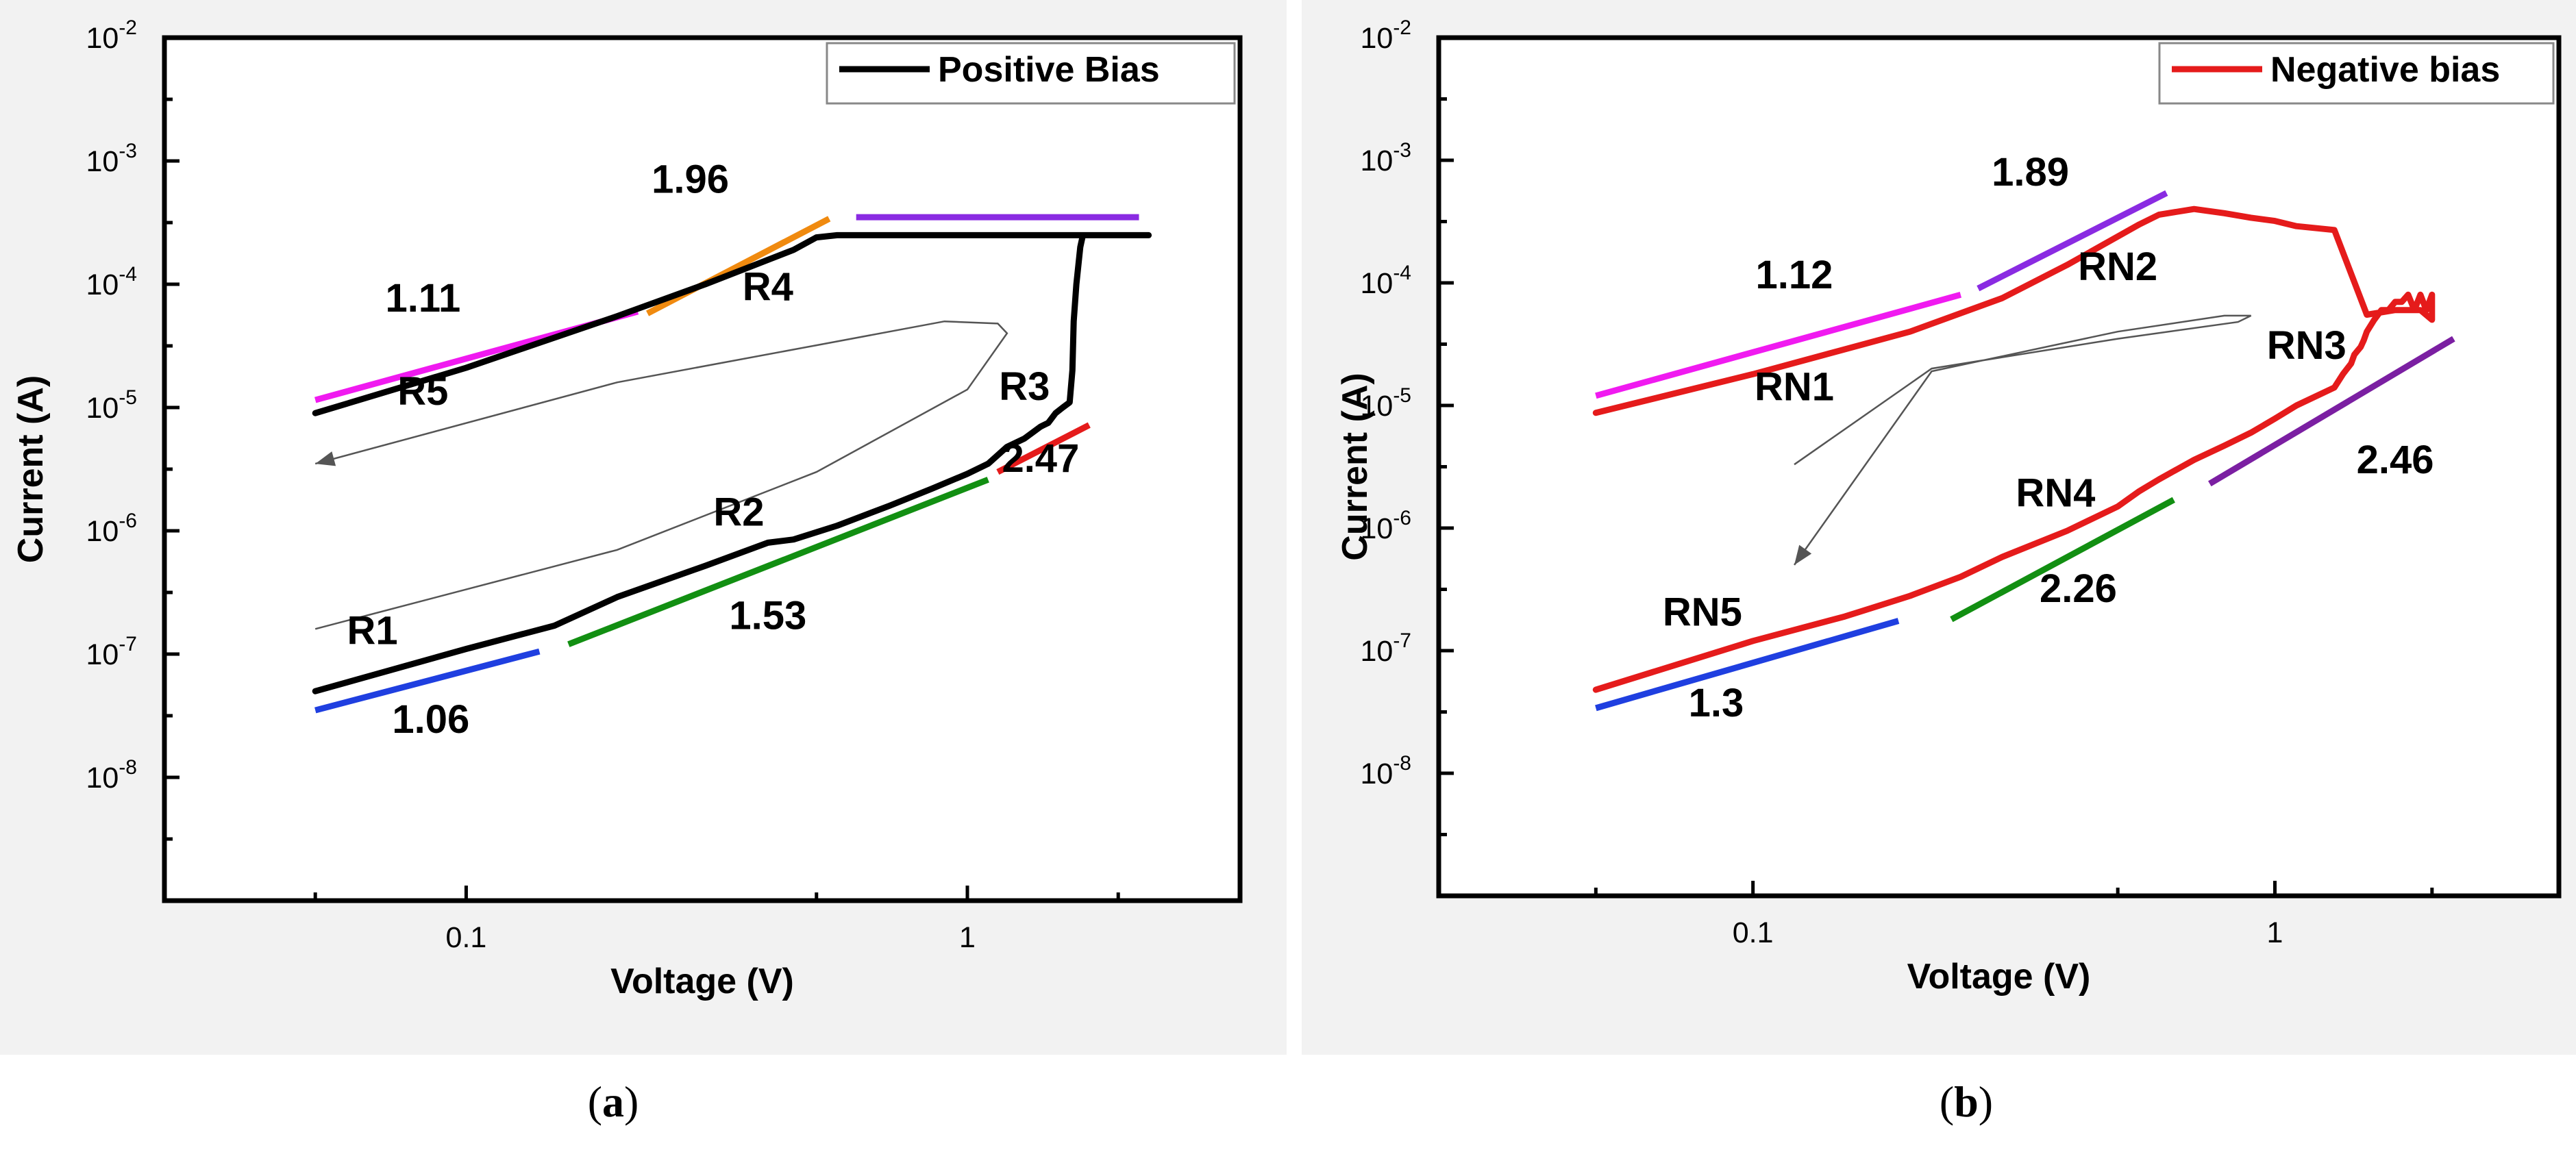 Image resolution: width=2576 pixels, height=1152 pixels. I want to click on annotation-label: 1.53, so click(767, 615).